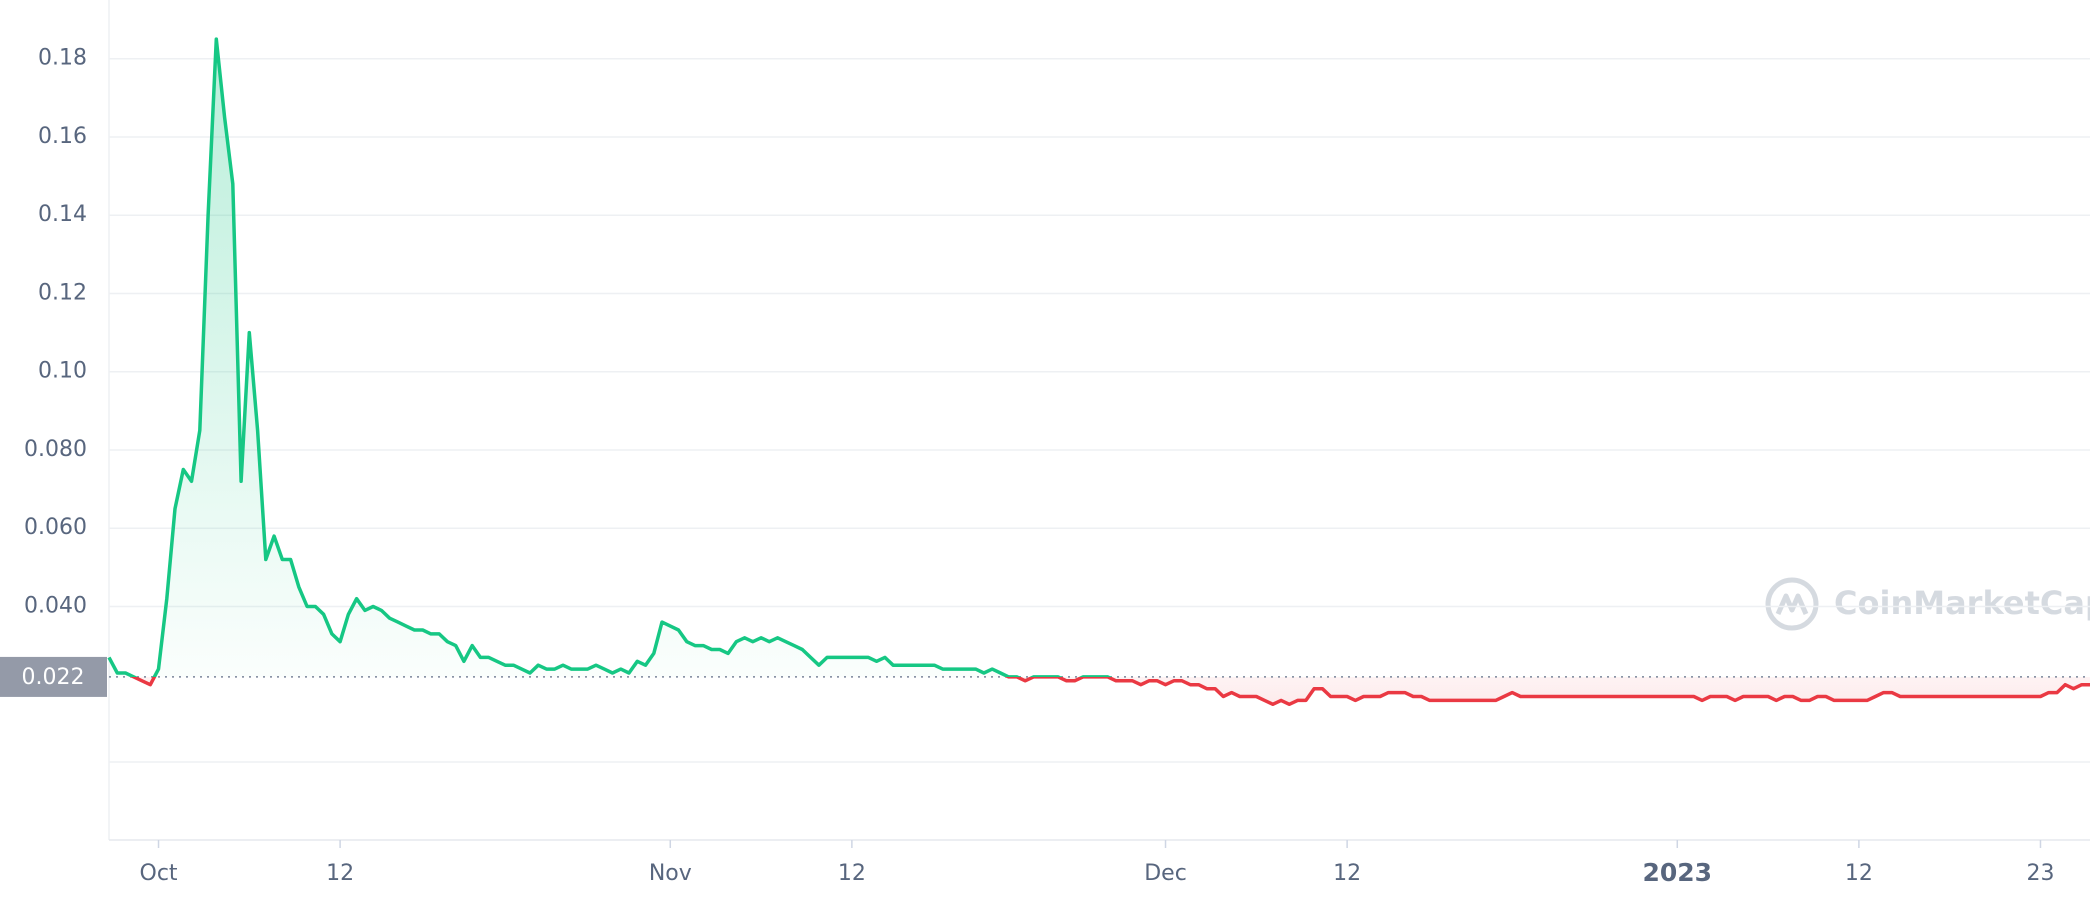  I want to click on x-tick-label: Dec, so click(1165, 873).